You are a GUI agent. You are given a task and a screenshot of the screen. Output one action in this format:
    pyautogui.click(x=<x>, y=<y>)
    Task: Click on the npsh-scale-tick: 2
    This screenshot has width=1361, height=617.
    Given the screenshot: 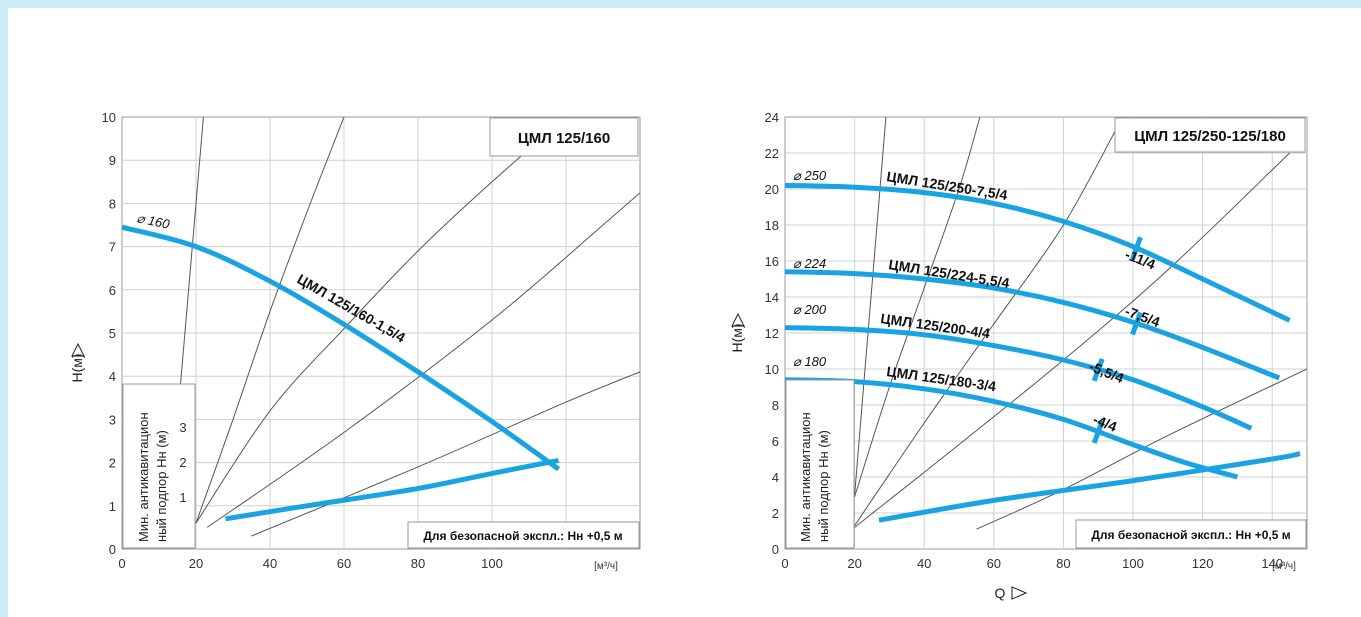 What is the action you would take?
    pyautogui.click(x=182, y=462)
    